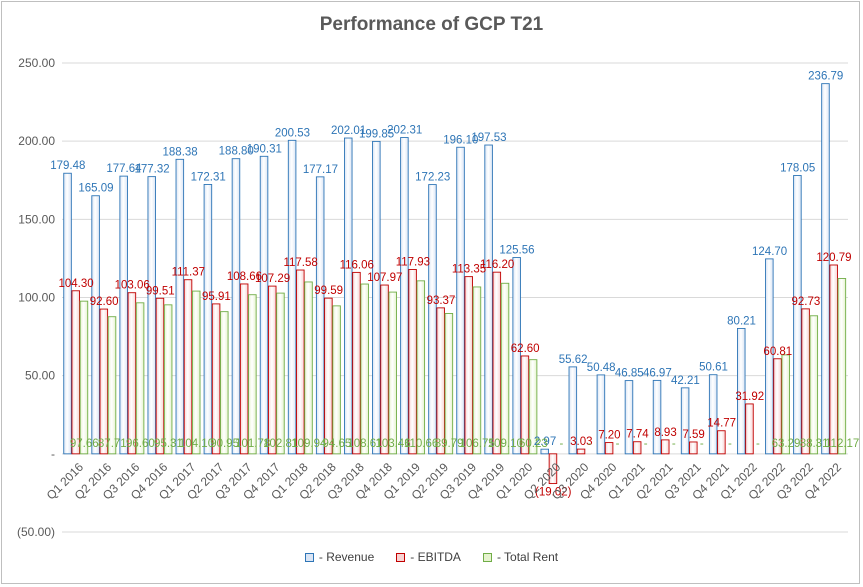  What do you see at coordinates (124, 169) in the screenshot?
I see `data-label-revenue-2: 177.64` at bounding box center [124, 169].